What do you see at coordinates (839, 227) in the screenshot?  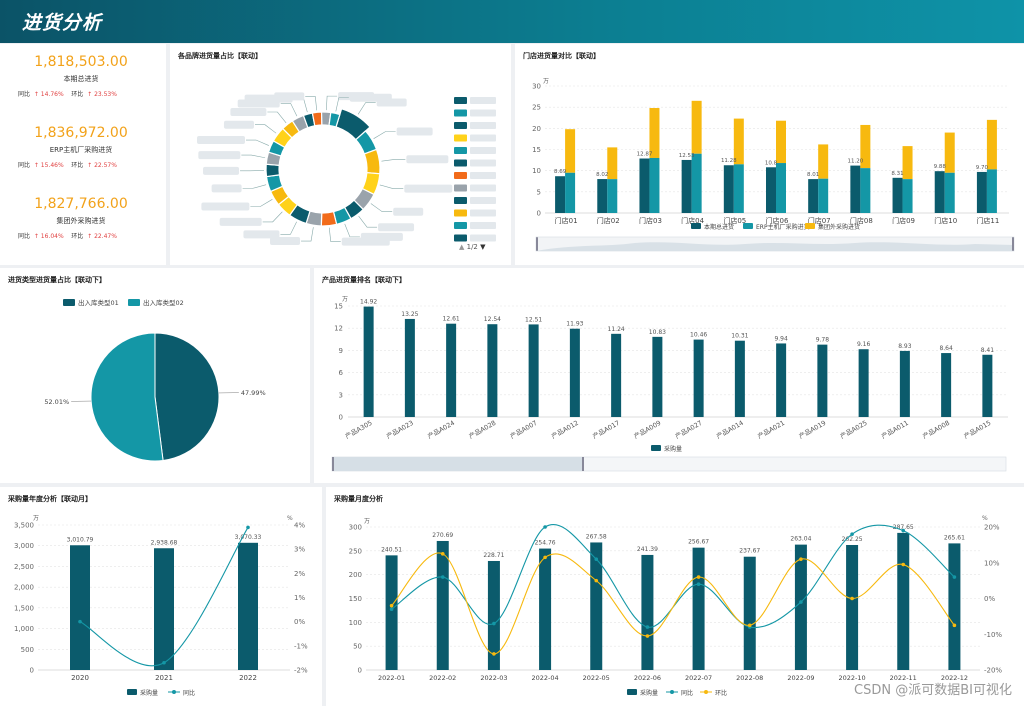 I see `legend-label: 集团外采购进货` at bounding box center [839, 227].